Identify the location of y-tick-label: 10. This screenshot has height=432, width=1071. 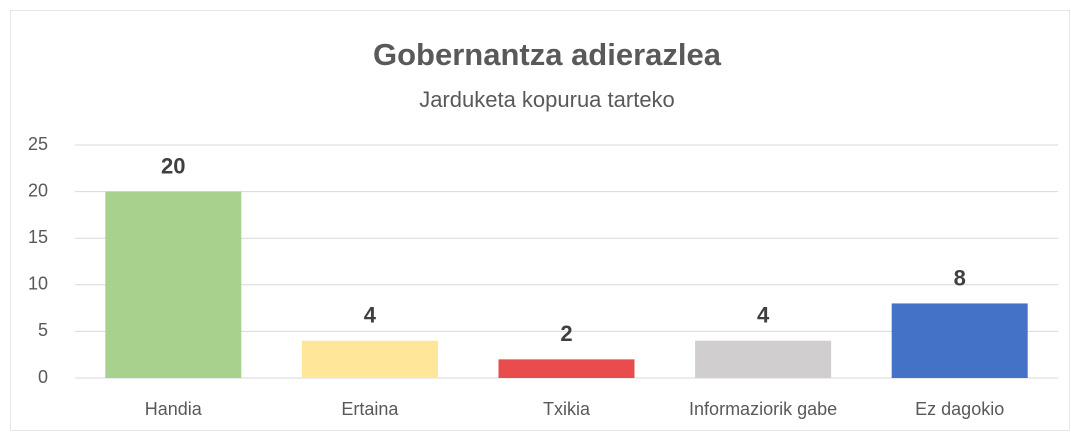
(38, 284).